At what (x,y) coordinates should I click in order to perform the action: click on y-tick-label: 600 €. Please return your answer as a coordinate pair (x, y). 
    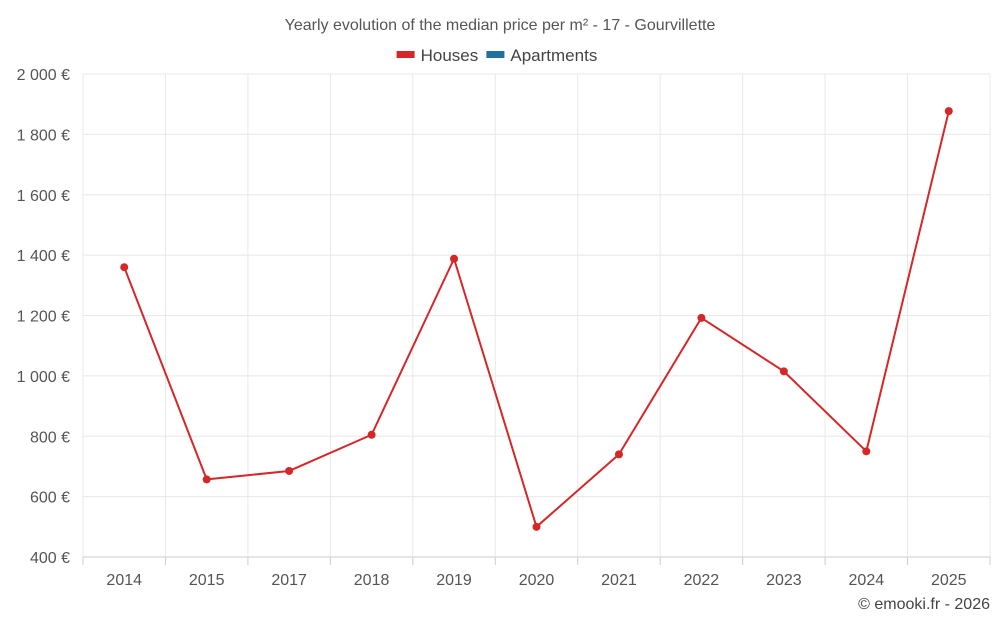
    Looking at the image, I should click on (50, 498).